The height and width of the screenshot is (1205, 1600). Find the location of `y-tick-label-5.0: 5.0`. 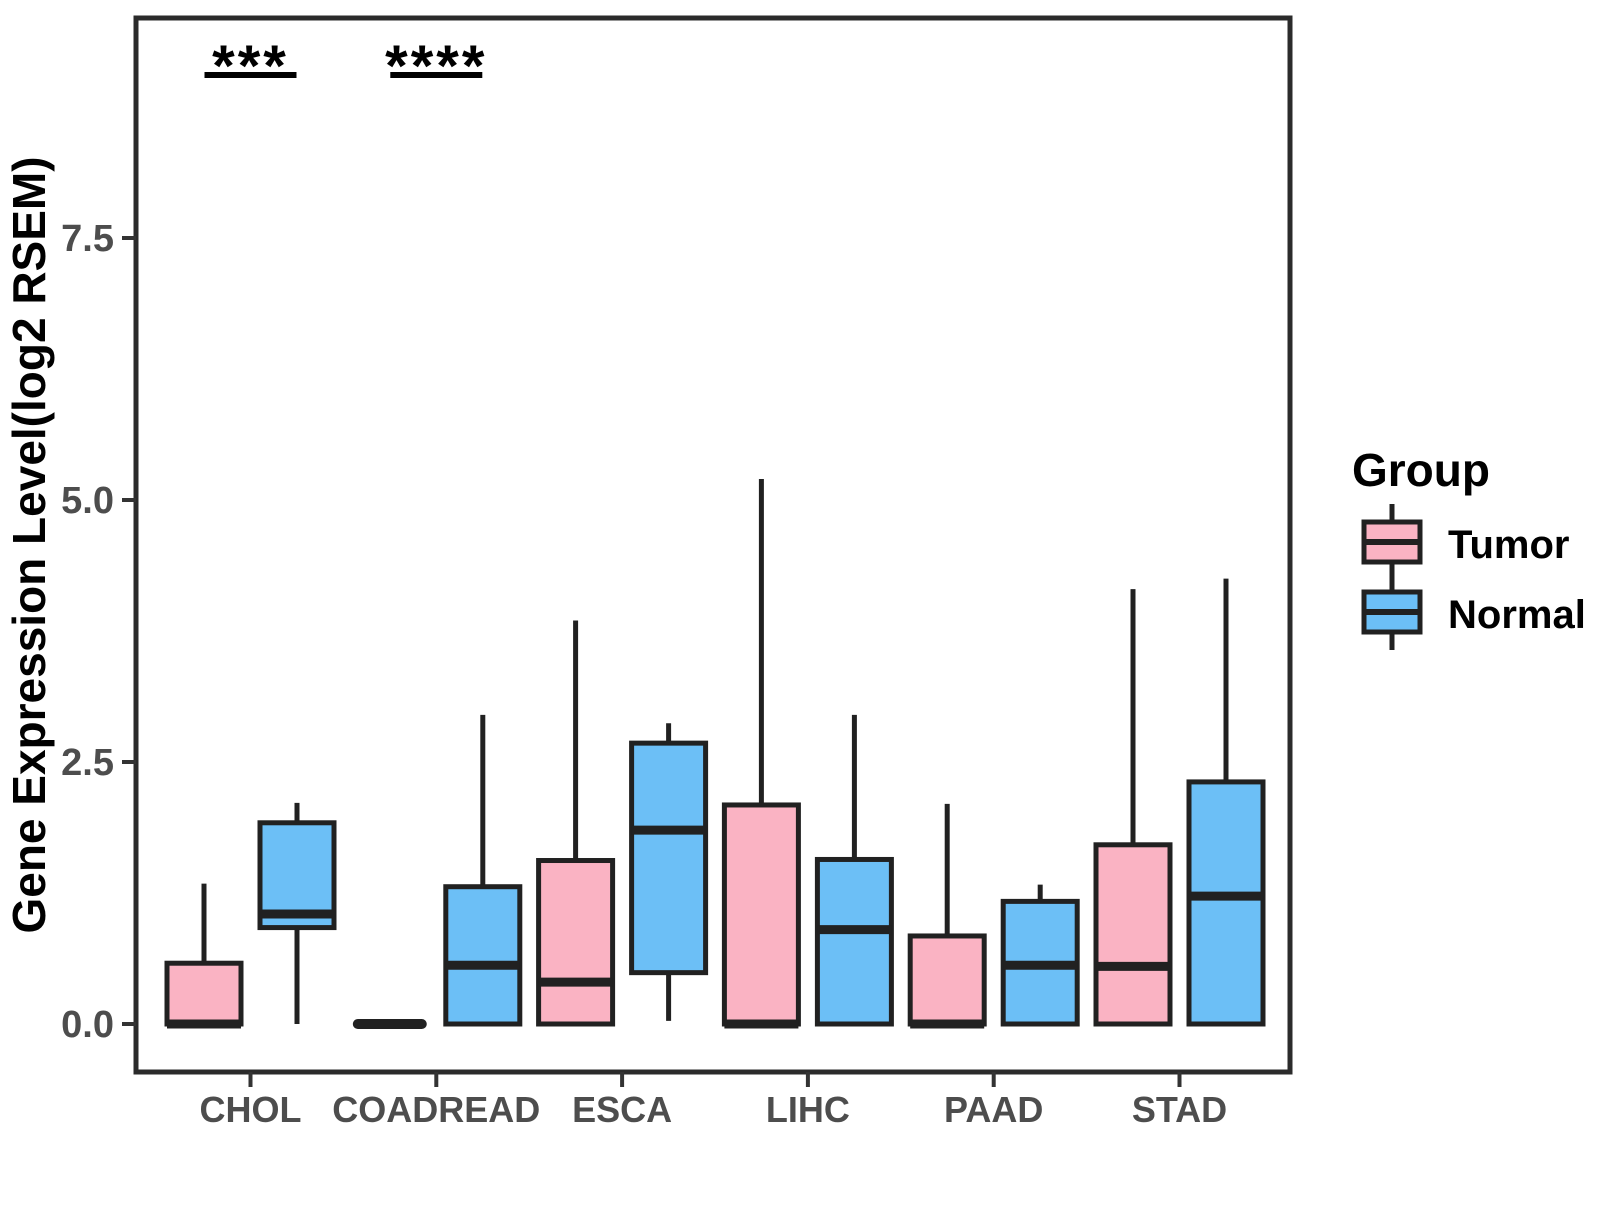

y-tick-label-5.0: 5.0 is located at coordinates (87, 501).